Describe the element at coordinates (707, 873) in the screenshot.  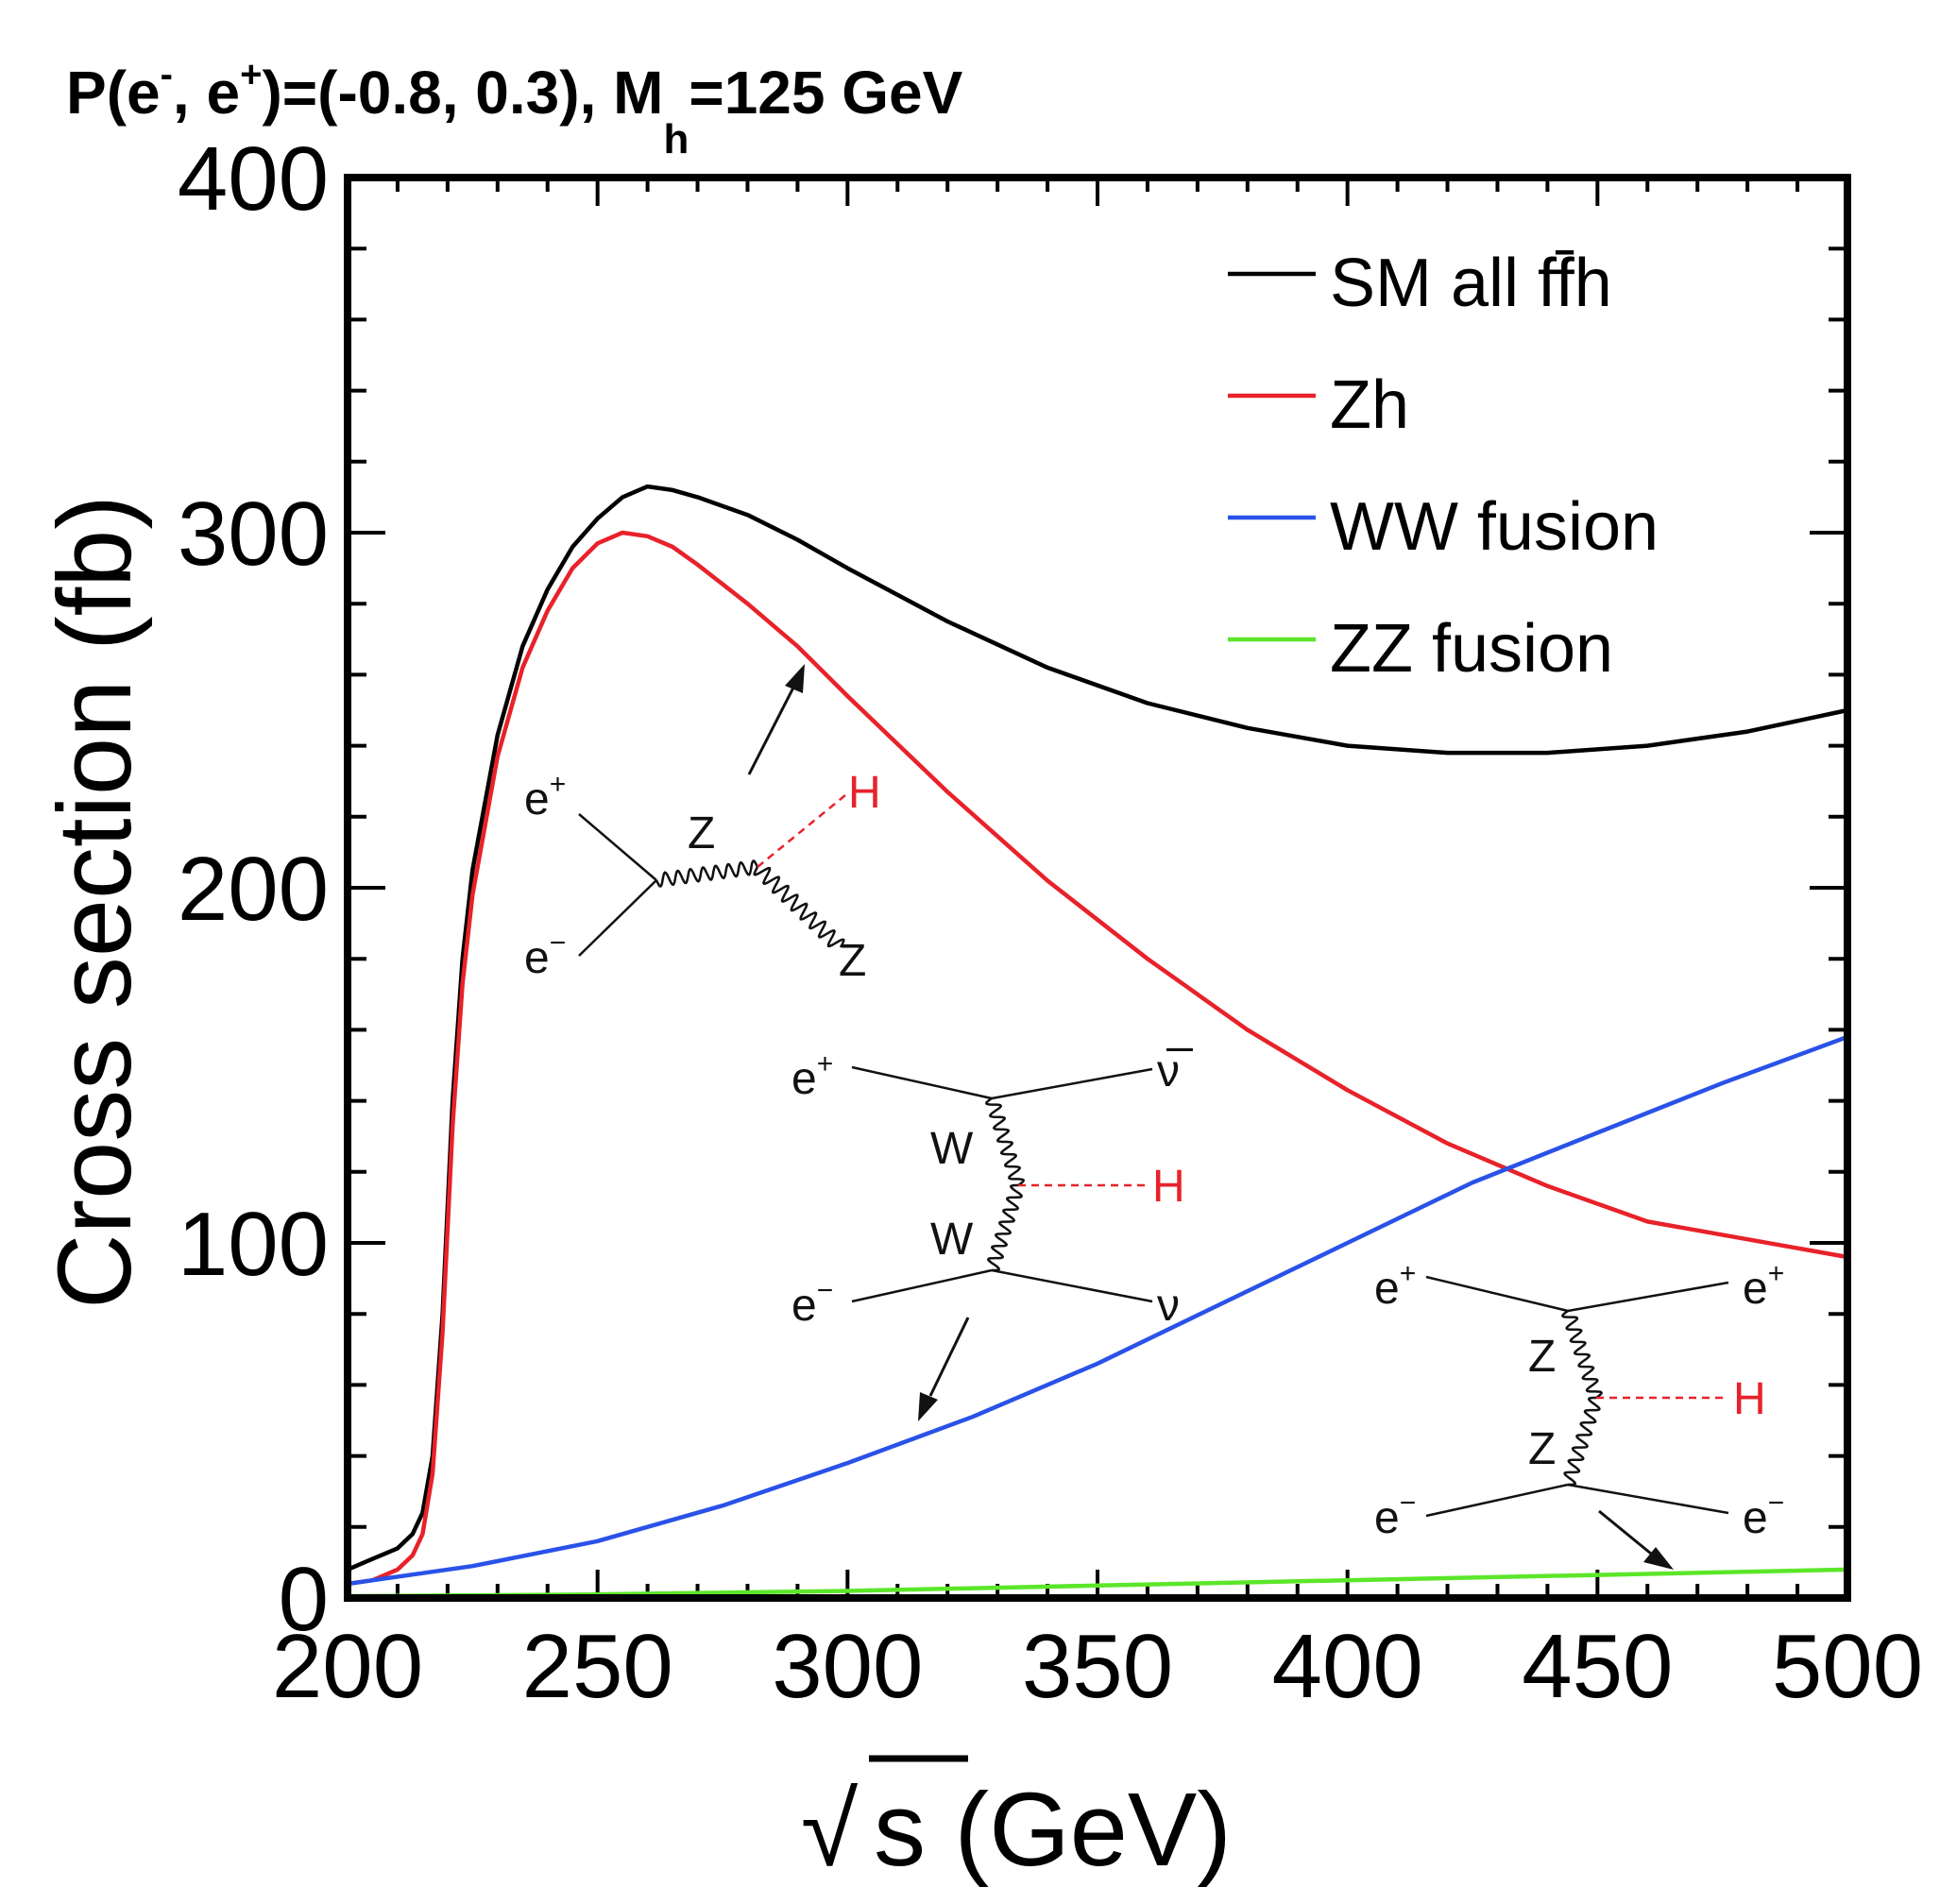
I see `zh-diagram-z-propagator` at that location.